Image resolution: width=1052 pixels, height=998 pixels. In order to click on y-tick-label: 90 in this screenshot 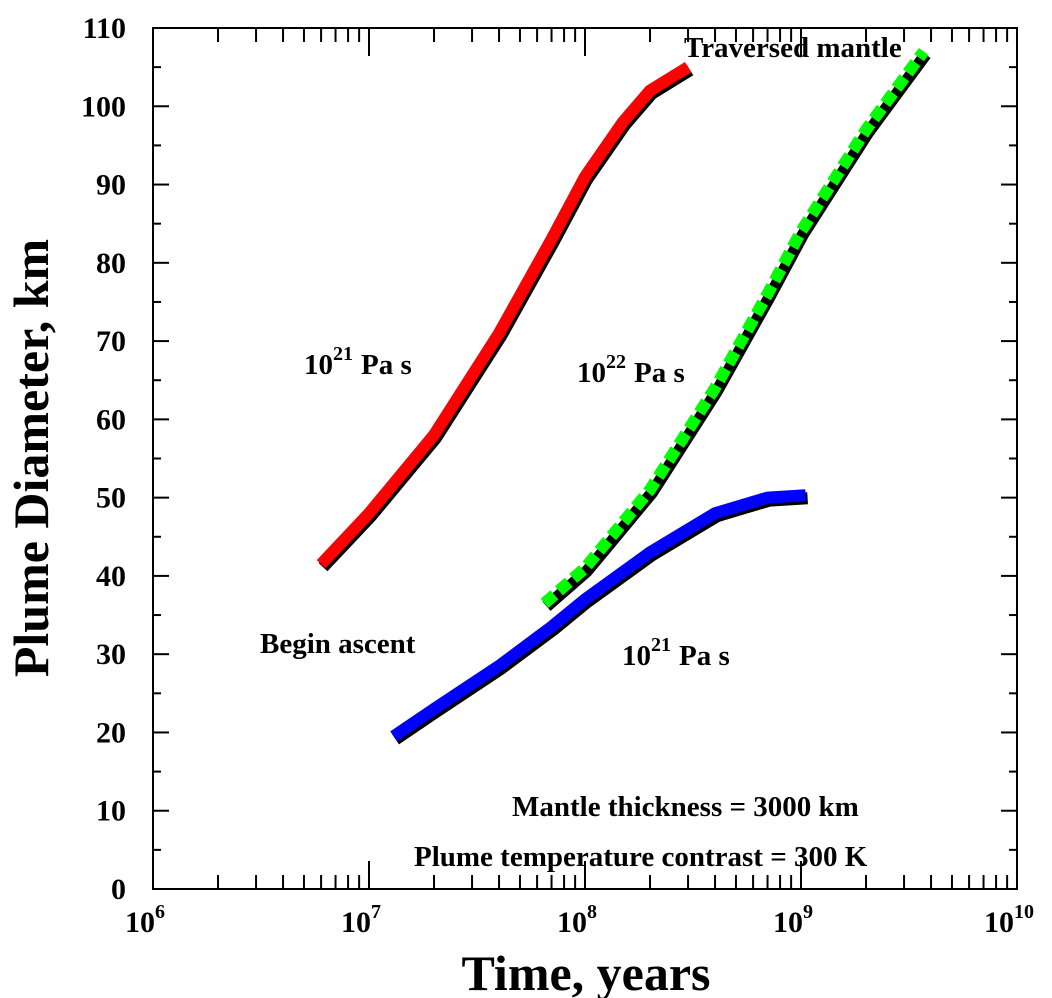, I will do `click(111, 185)`.